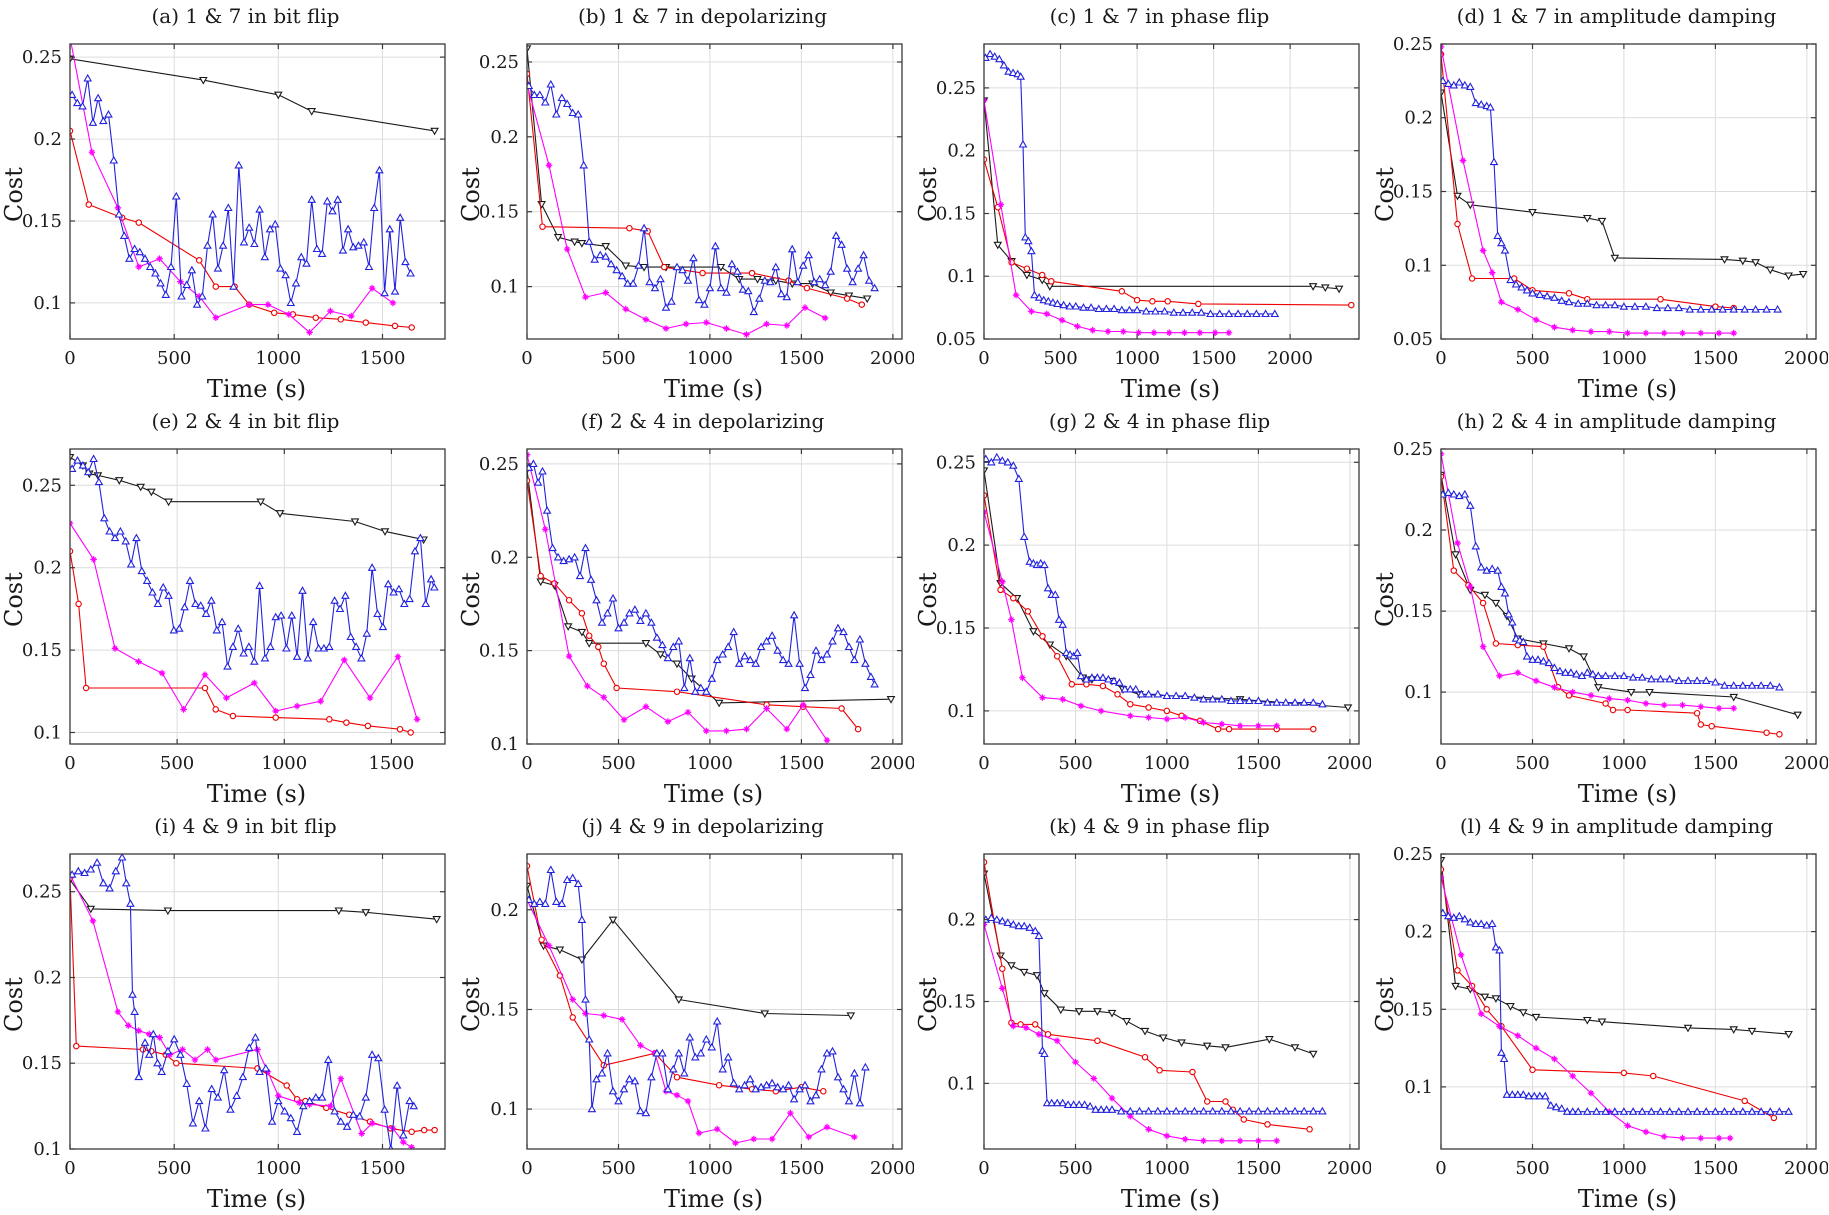 The image size is (1829, 1215). What do you see at coordinates (471, 195) in the screenshot?
I see `y-axis-label-b: Cost` at bounding box center [471, 195].